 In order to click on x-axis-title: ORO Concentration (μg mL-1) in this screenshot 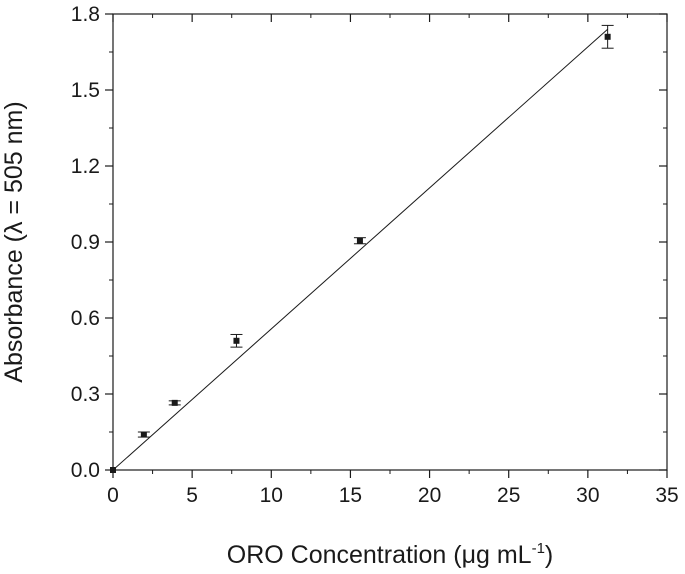, I will do `click(390, 554)`.